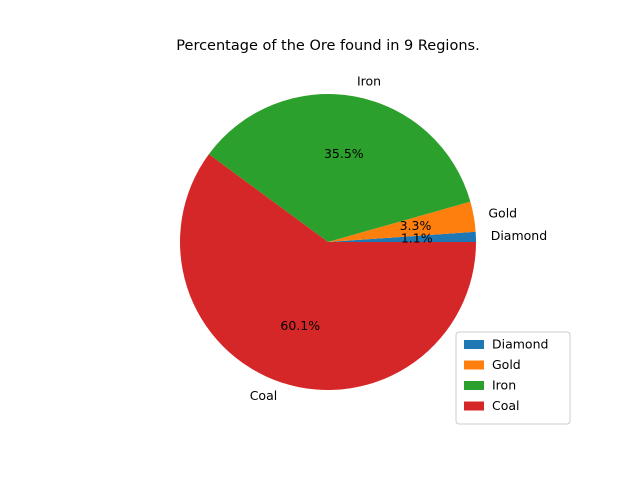 The height and width of the screenshot is (480, 640). I want to click on slice-label-gold: Gold, so click(502, 213).